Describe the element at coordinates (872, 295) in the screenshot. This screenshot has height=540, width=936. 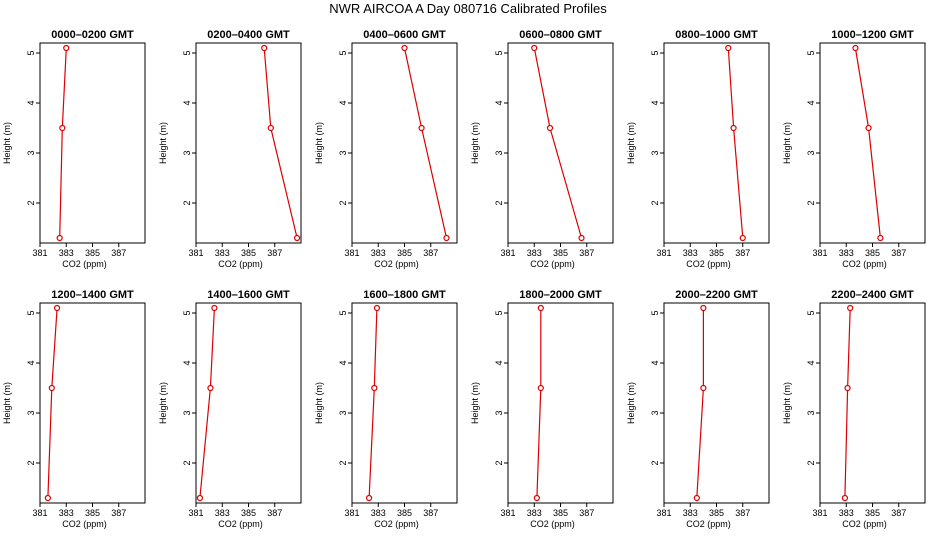
I see `panel-title: 2200–2400 GMT` at that location.